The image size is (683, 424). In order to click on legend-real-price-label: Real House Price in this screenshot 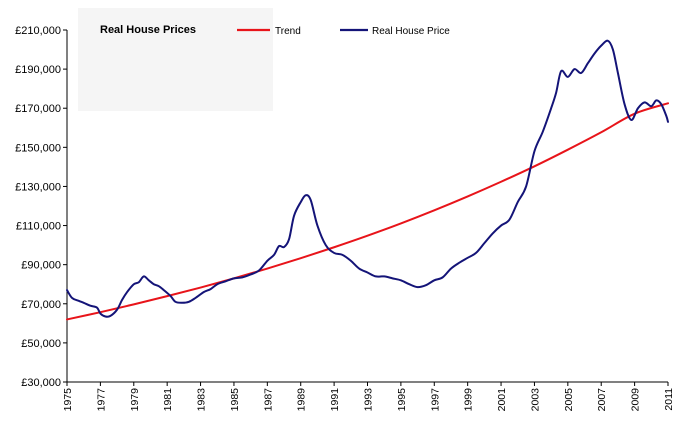, I will do `click(411, 31)`.